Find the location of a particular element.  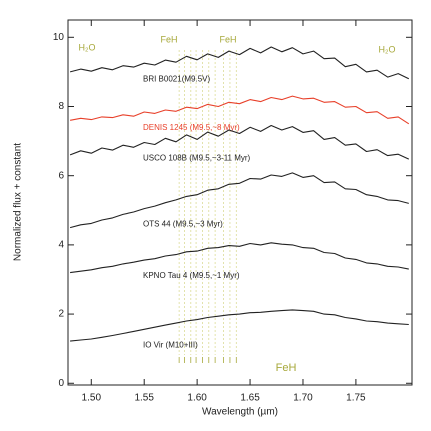

x-tick-label: 1.65 is located at coordinates (250, 398).